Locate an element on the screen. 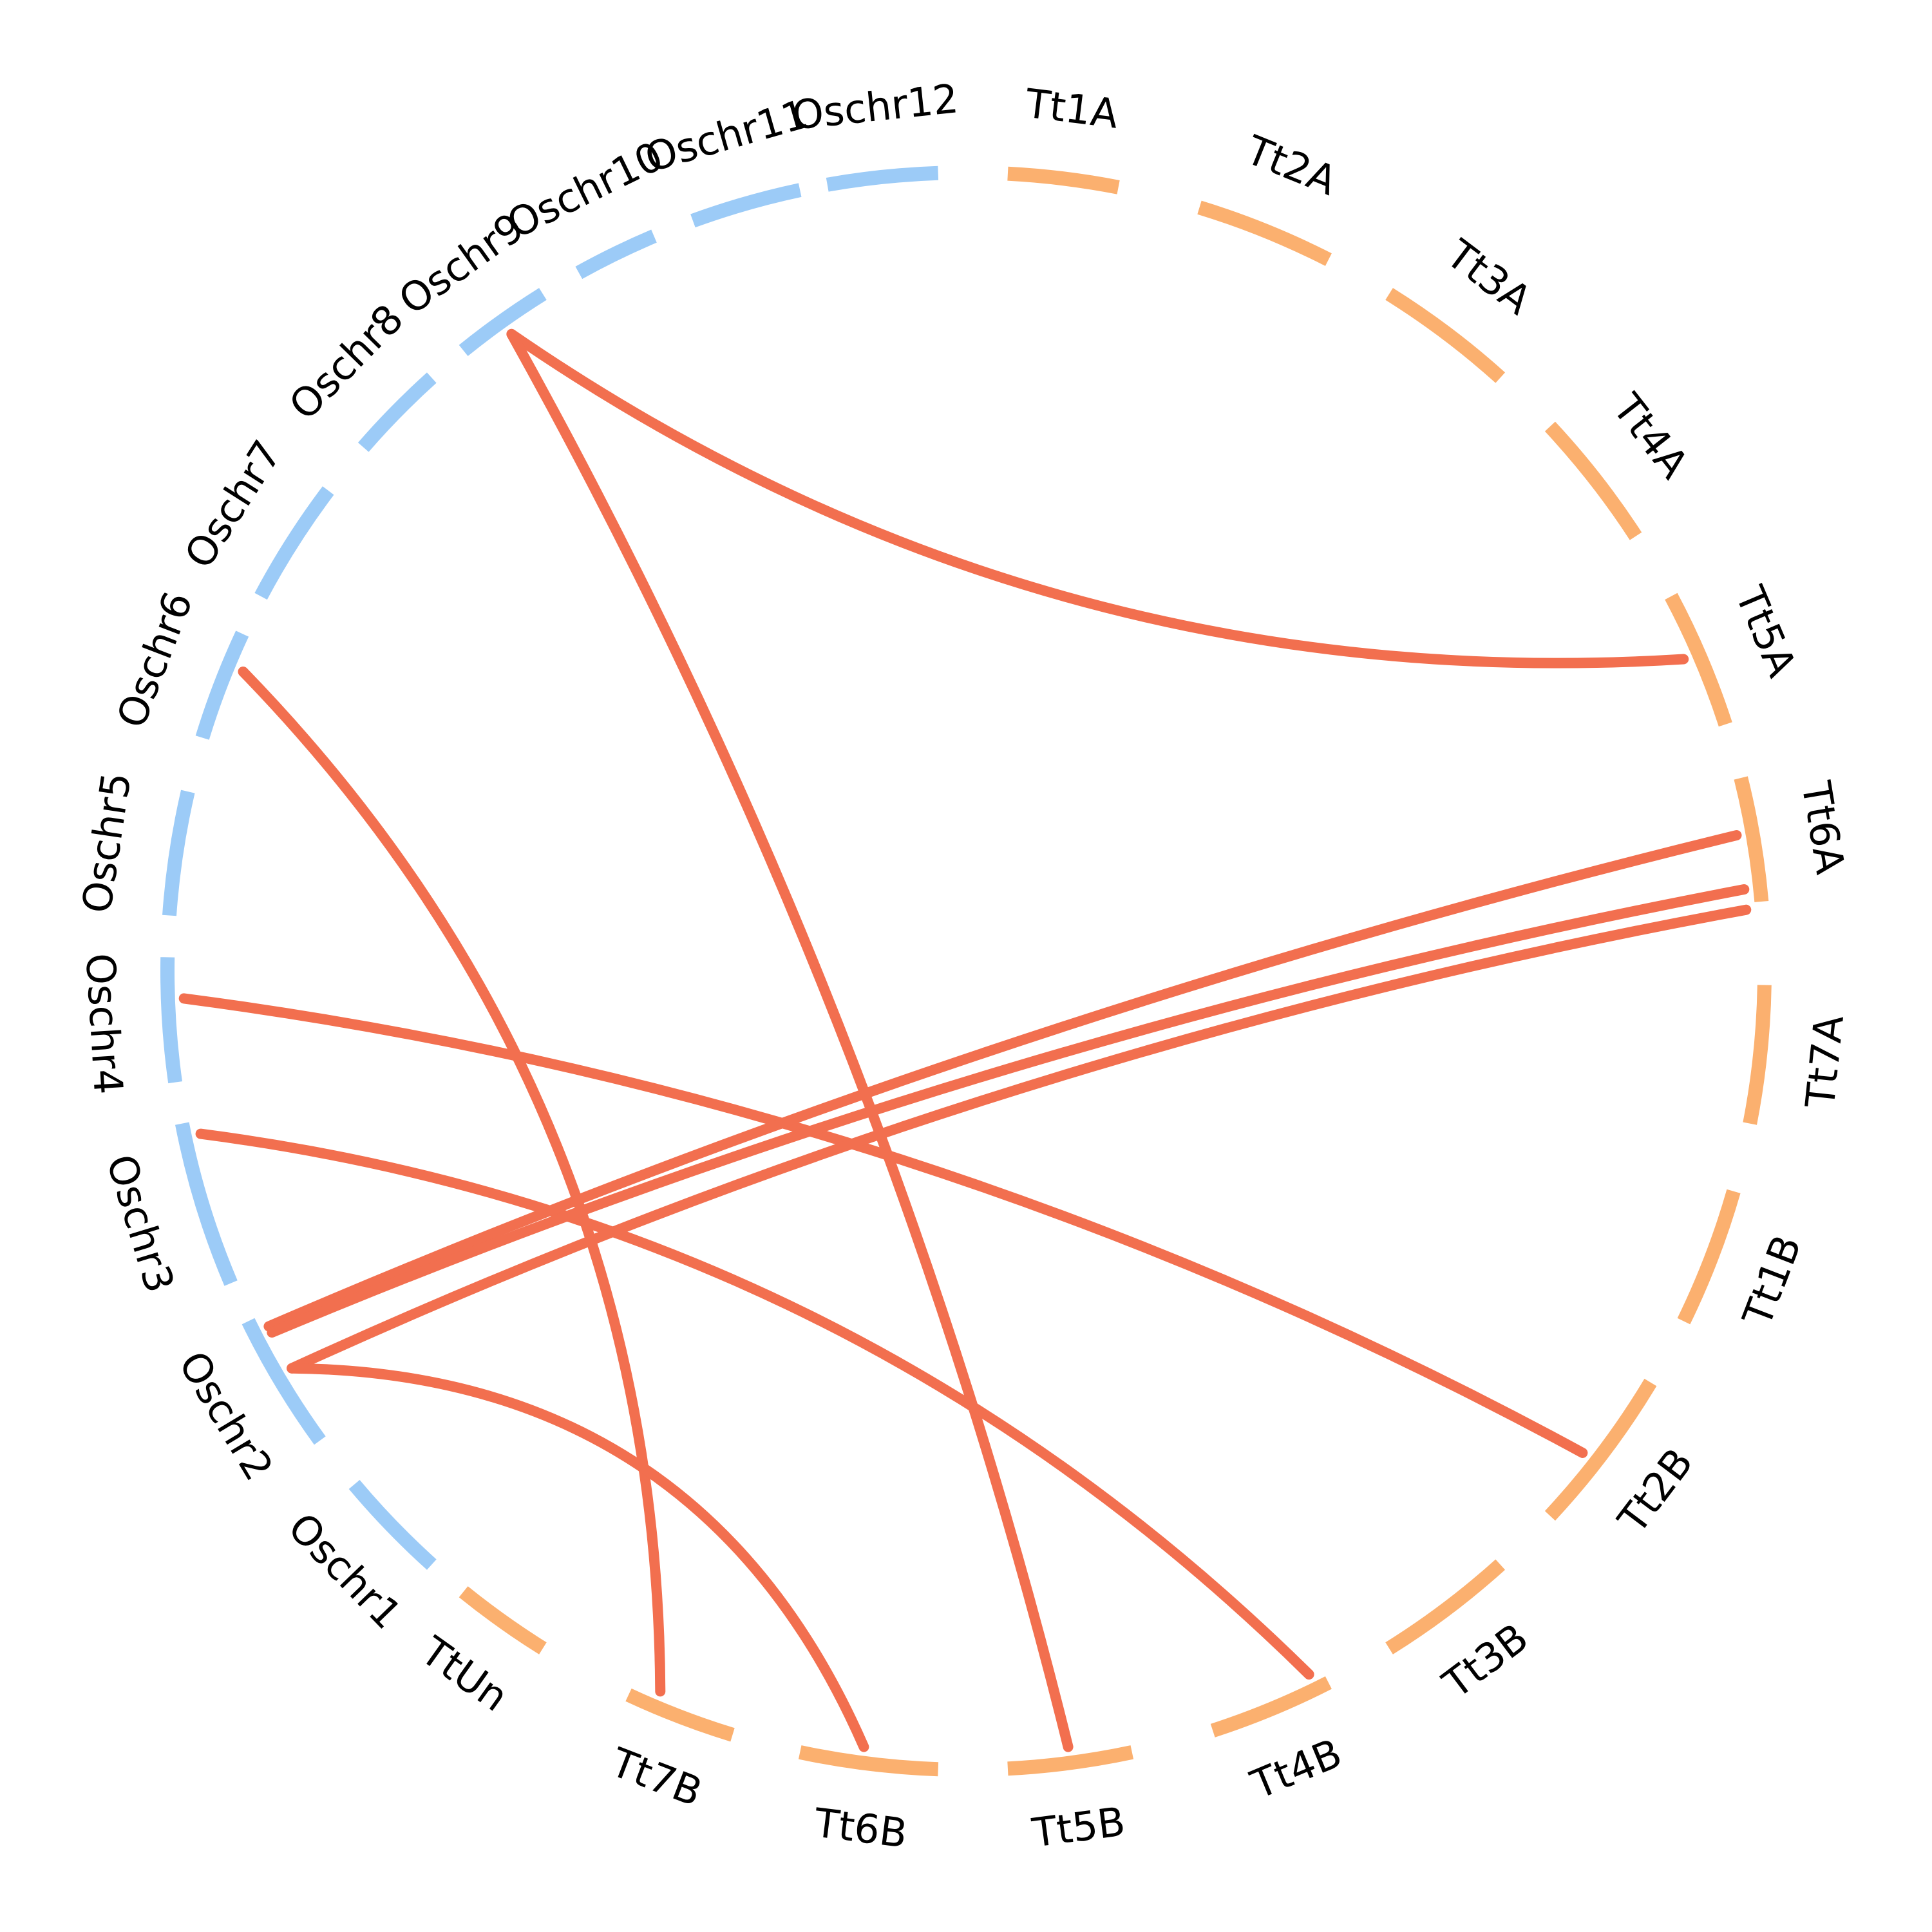 Image resolution: width=1932 pixels, height=1932 pixels. chromosome-segment-tt6b is located at coordinates (869, 1761).